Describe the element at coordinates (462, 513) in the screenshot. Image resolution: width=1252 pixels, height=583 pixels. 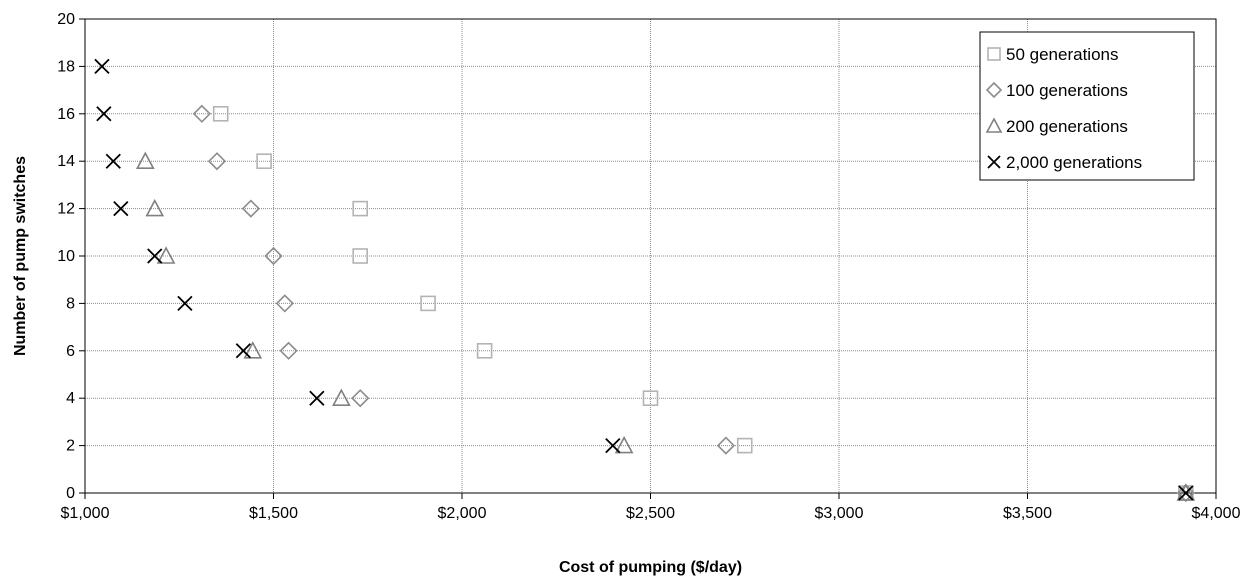
I see `x-tick-label: $2,000` at that location.